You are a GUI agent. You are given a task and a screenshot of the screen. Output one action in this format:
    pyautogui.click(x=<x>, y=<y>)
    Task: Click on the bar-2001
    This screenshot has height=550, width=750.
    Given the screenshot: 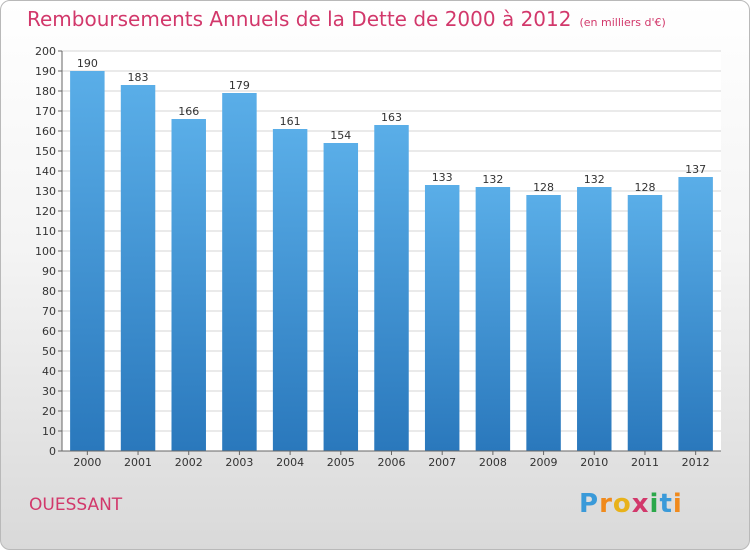 What is the action you would take?
    pyautogui.click(x=138, y=268)
    